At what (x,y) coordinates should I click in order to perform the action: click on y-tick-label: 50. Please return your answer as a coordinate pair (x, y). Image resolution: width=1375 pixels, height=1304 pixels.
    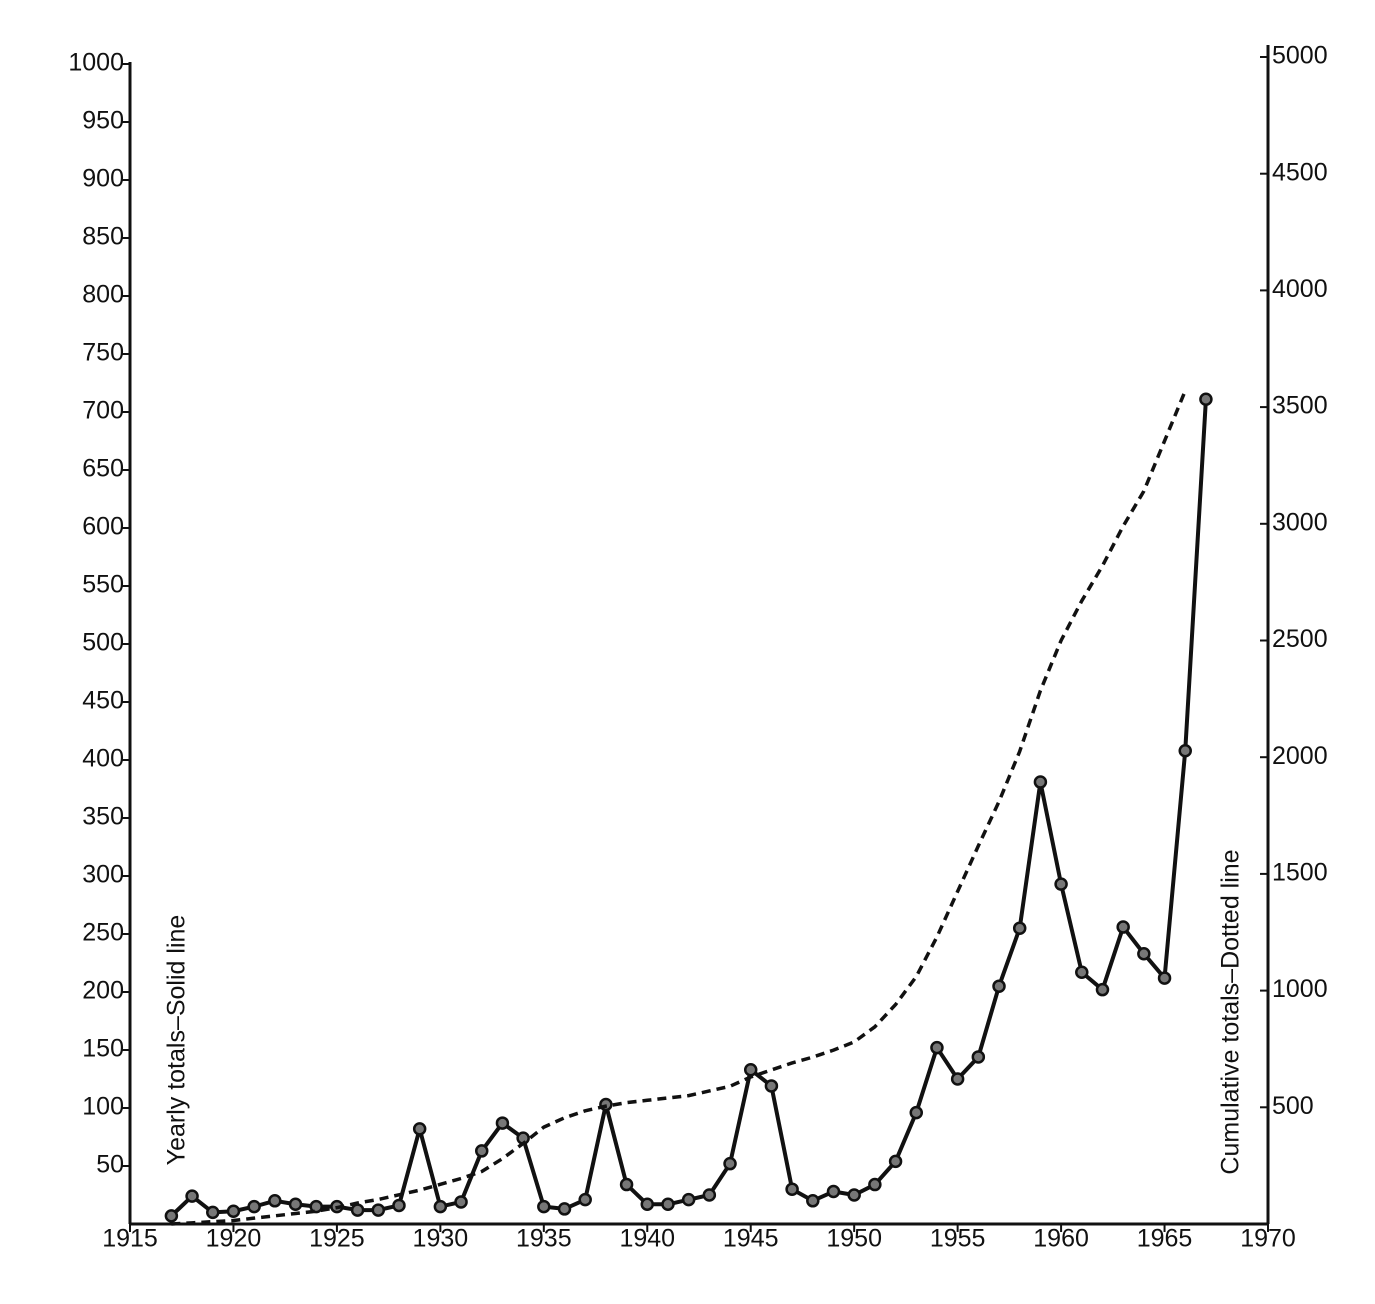
    Looking at the image, I should click on (110, 1165).